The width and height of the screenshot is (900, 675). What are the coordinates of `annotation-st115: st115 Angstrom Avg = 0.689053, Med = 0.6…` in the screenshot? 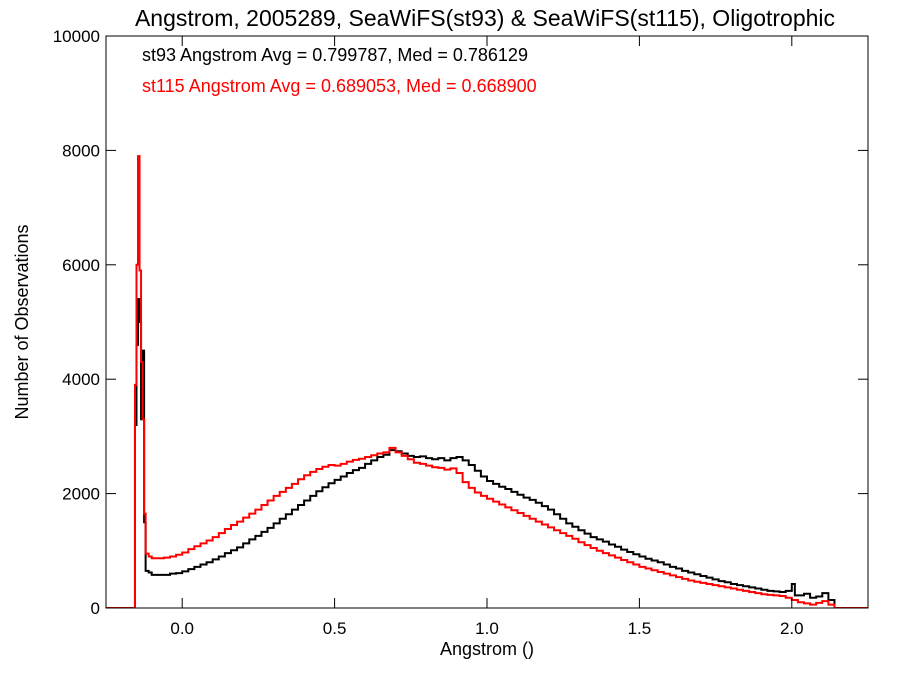 It's located at (339, 86).